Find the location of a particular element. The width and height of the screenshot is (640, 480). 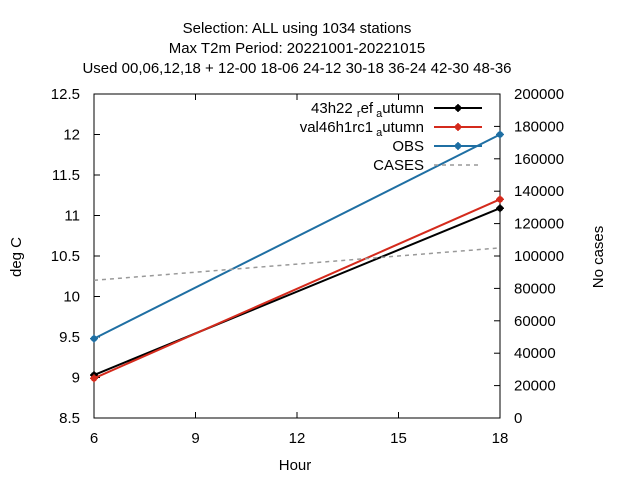

y-tick-label: 9.5 is located at coordinates (69, 337).